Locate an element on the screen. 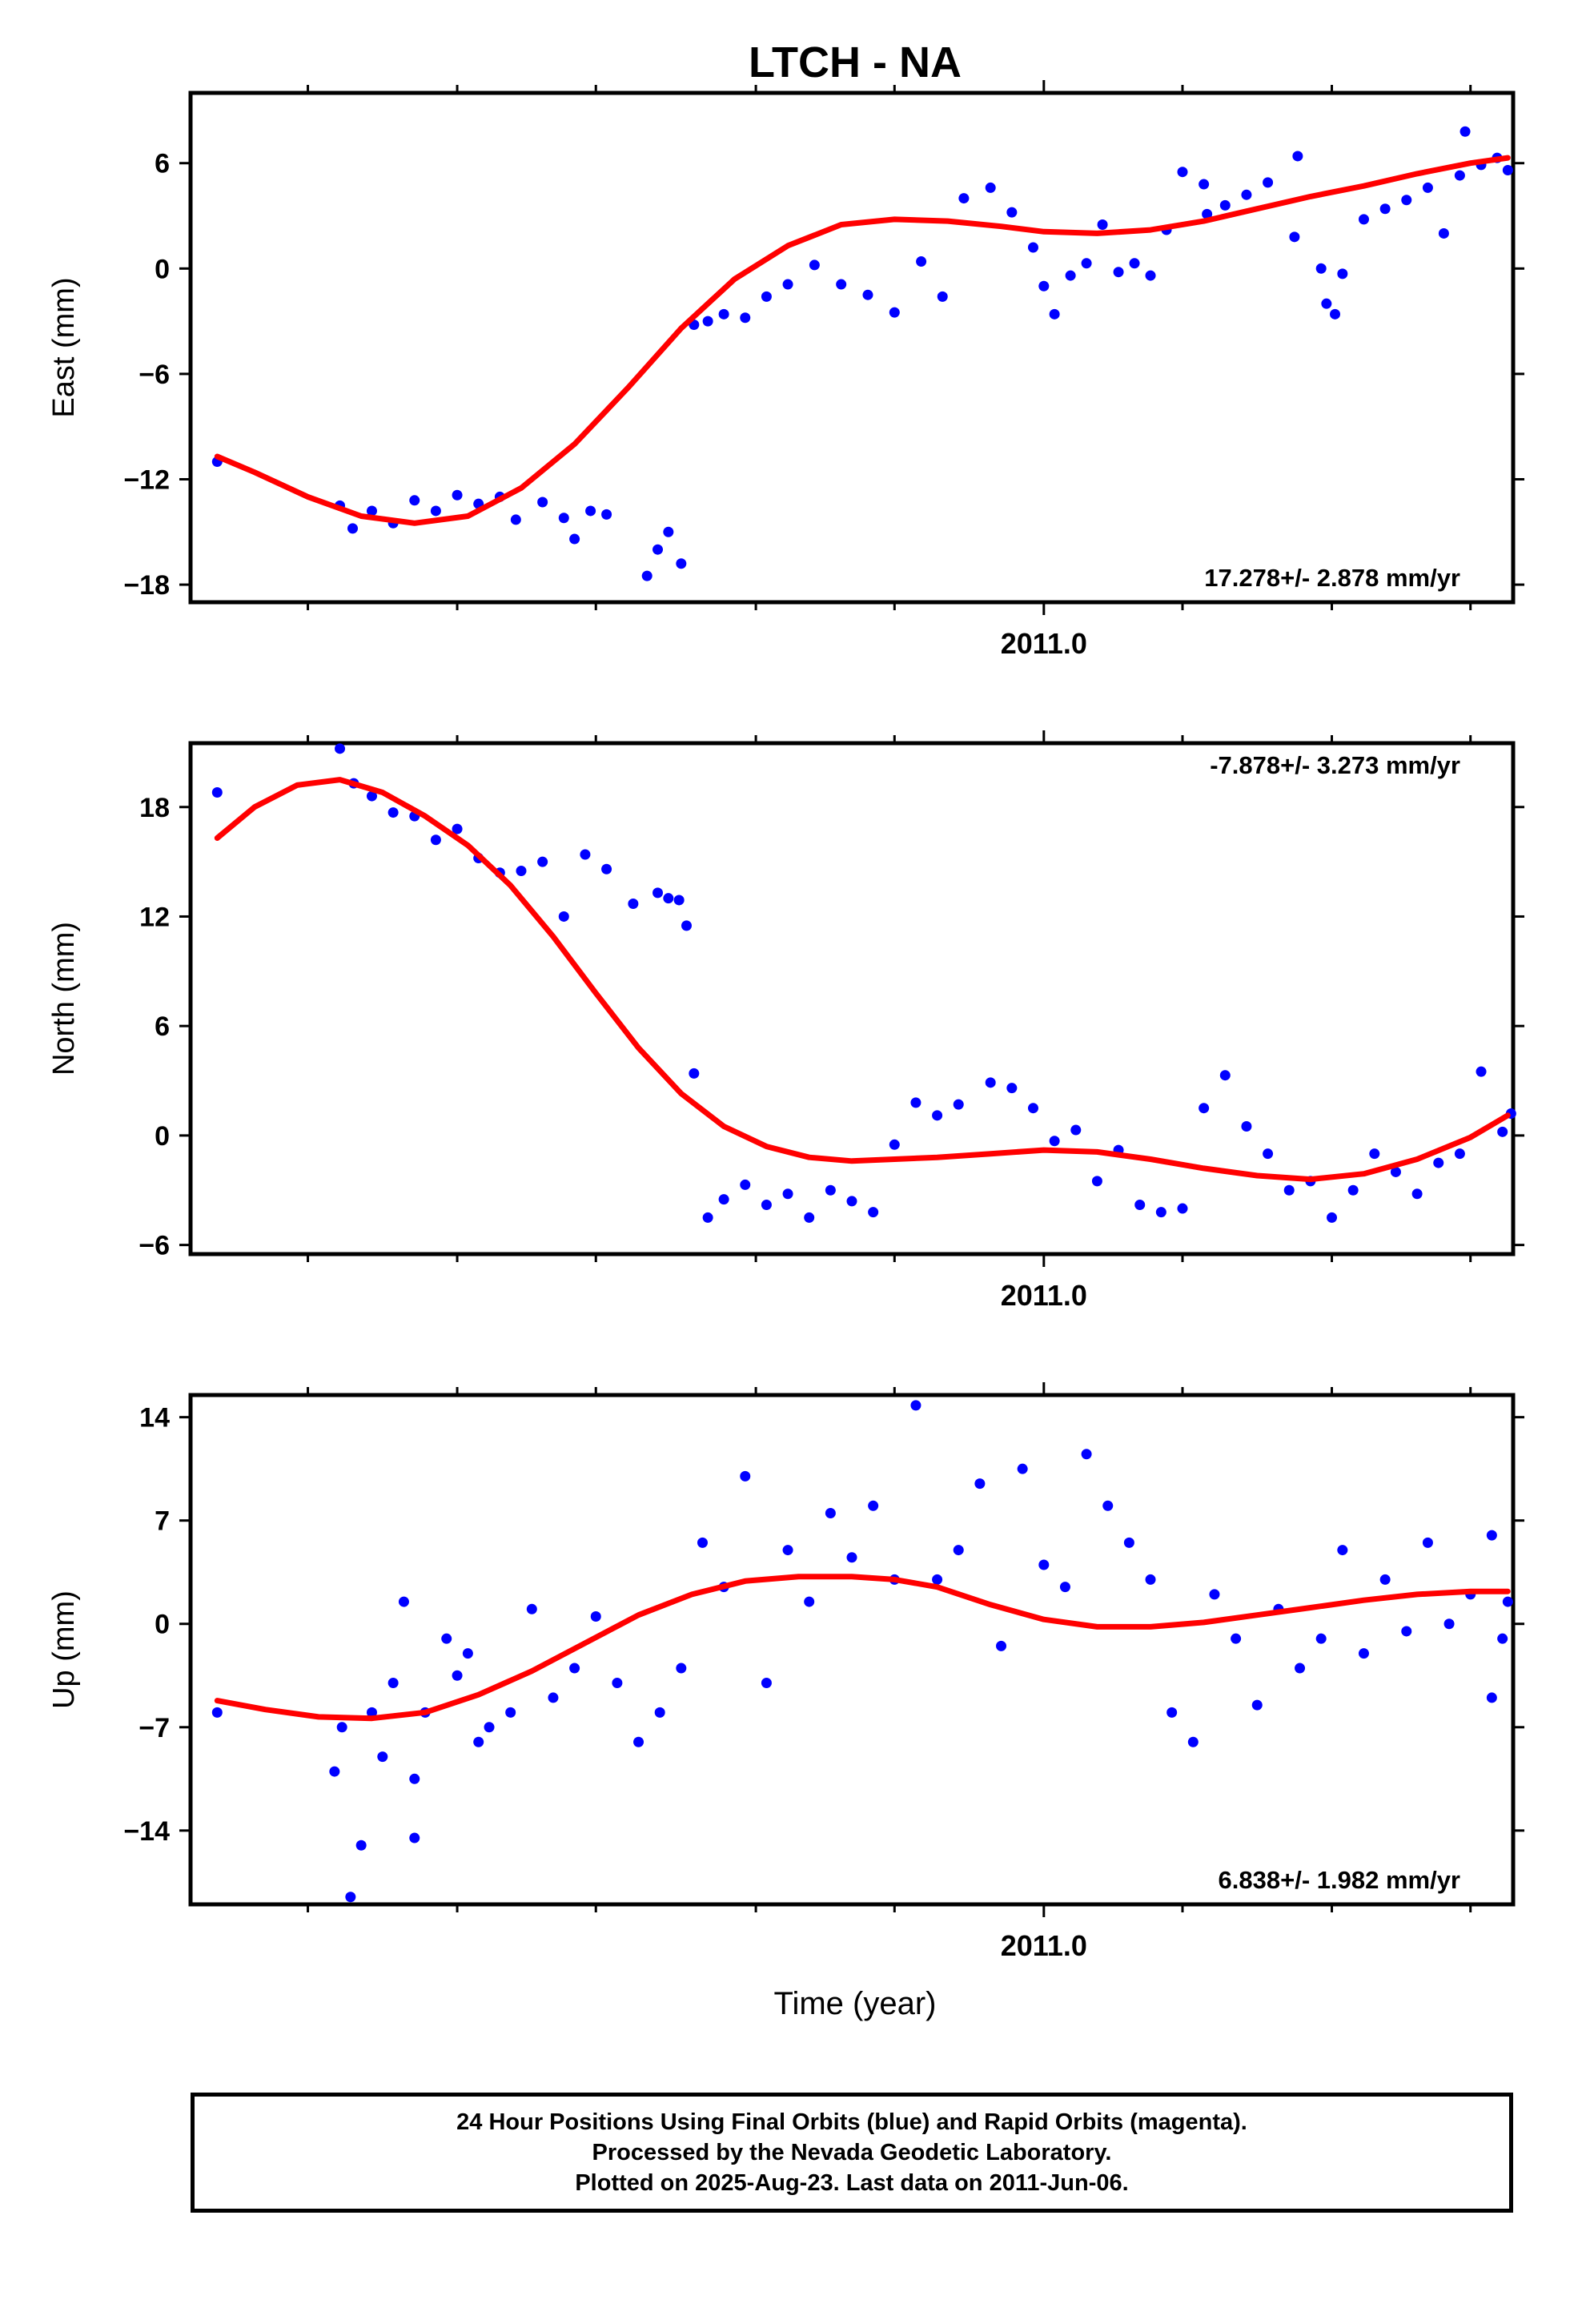 The height and width of the screenshot is (2324, 1582). up-y-axis-label: Up (mm) is located at coordinates (64, 1649).